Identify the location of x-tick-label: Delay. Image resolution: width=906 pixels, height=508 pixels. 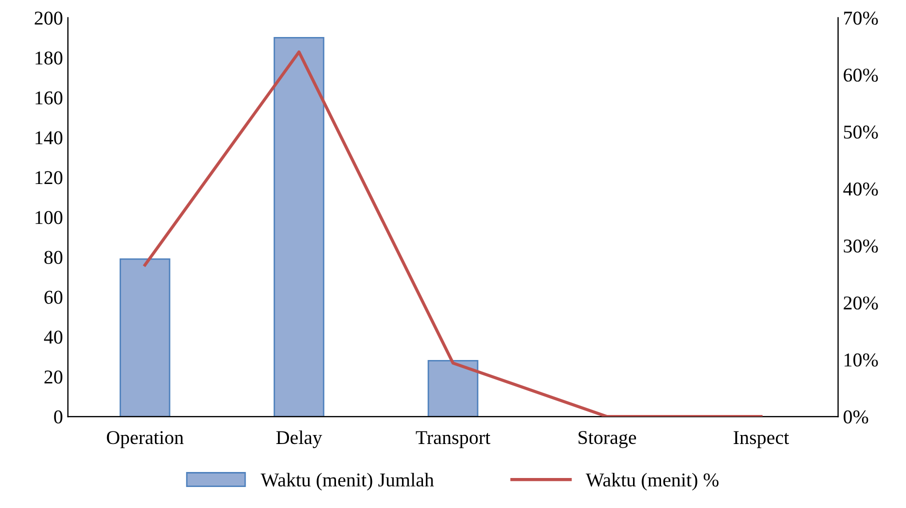
(299, 439).